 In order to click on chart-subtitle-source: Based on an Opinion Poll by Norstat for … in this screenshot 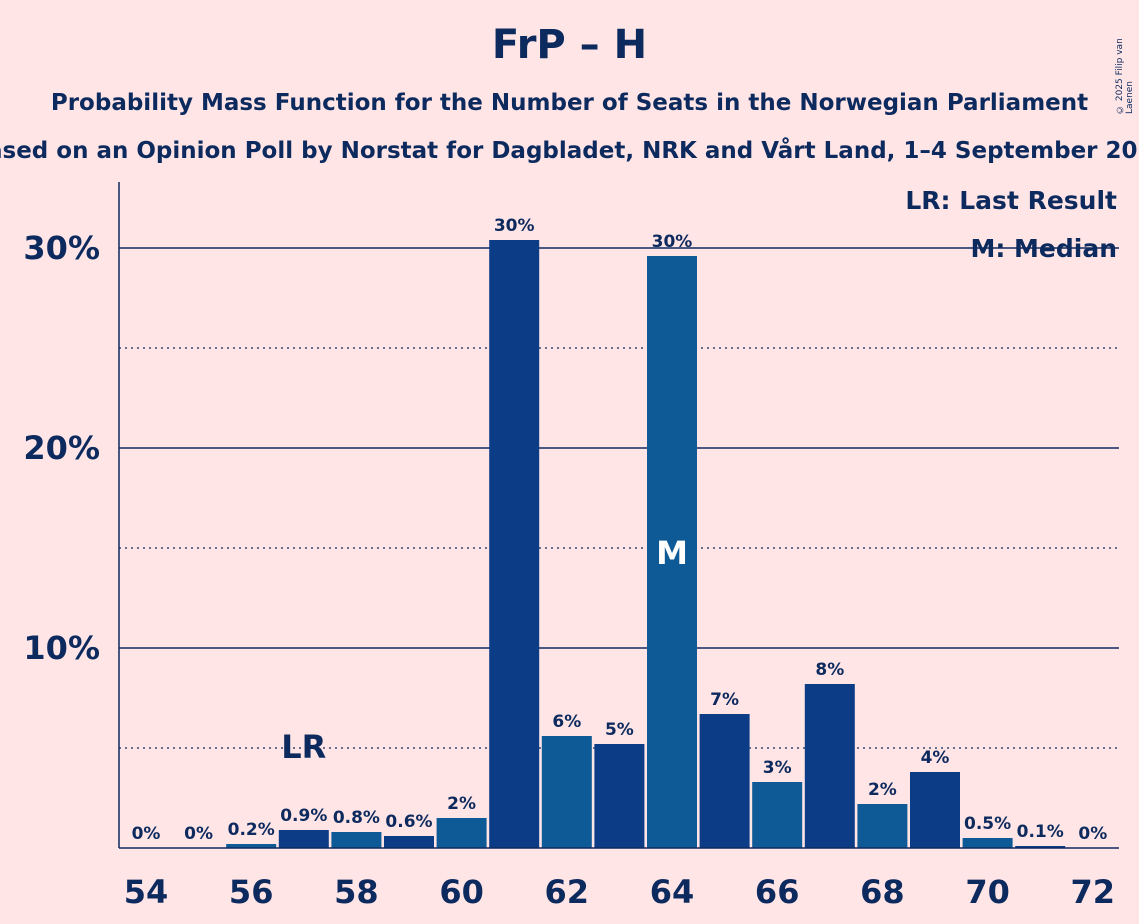, I will do `click(569, 151)`.